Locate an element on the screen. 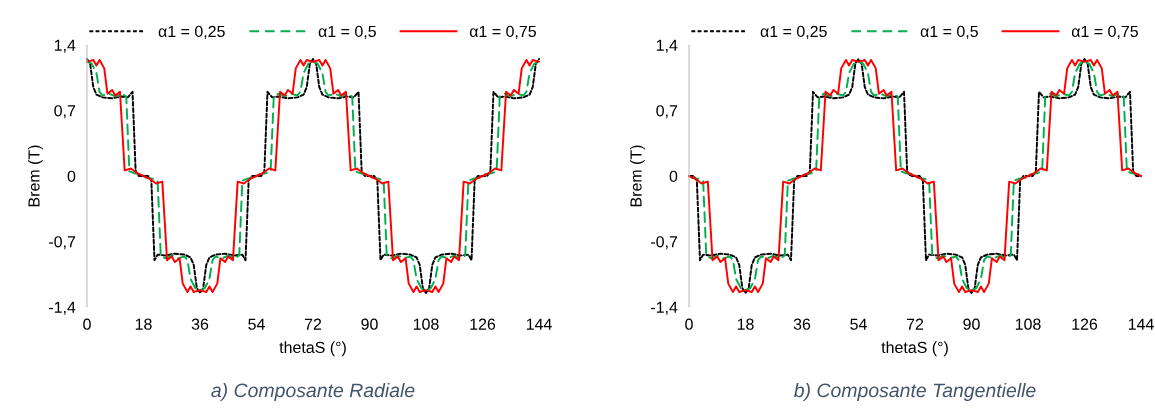 Image resolution: width=1155 pixels, height=410 pixels. text: a) Composante Radiale is located at coordinates (313, 392).